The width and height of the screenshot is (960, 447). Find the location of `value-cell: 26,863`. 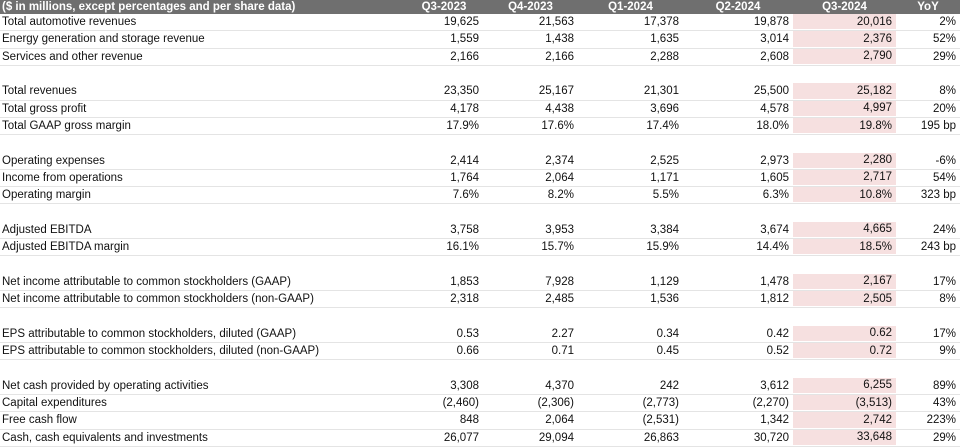

value-cell: 26,863 is located at coordinates (661, 437).